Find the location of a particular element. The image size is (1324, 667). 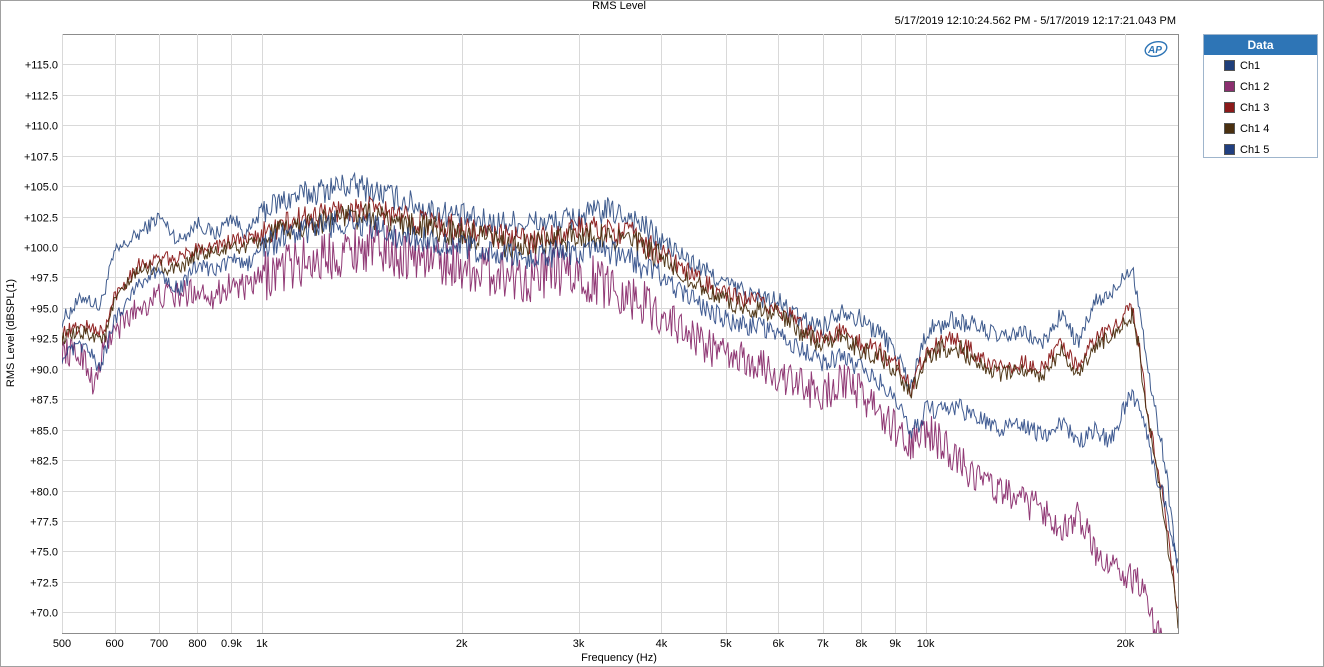

y-tick-label: +95.0 is located at coordinates (44, 310).